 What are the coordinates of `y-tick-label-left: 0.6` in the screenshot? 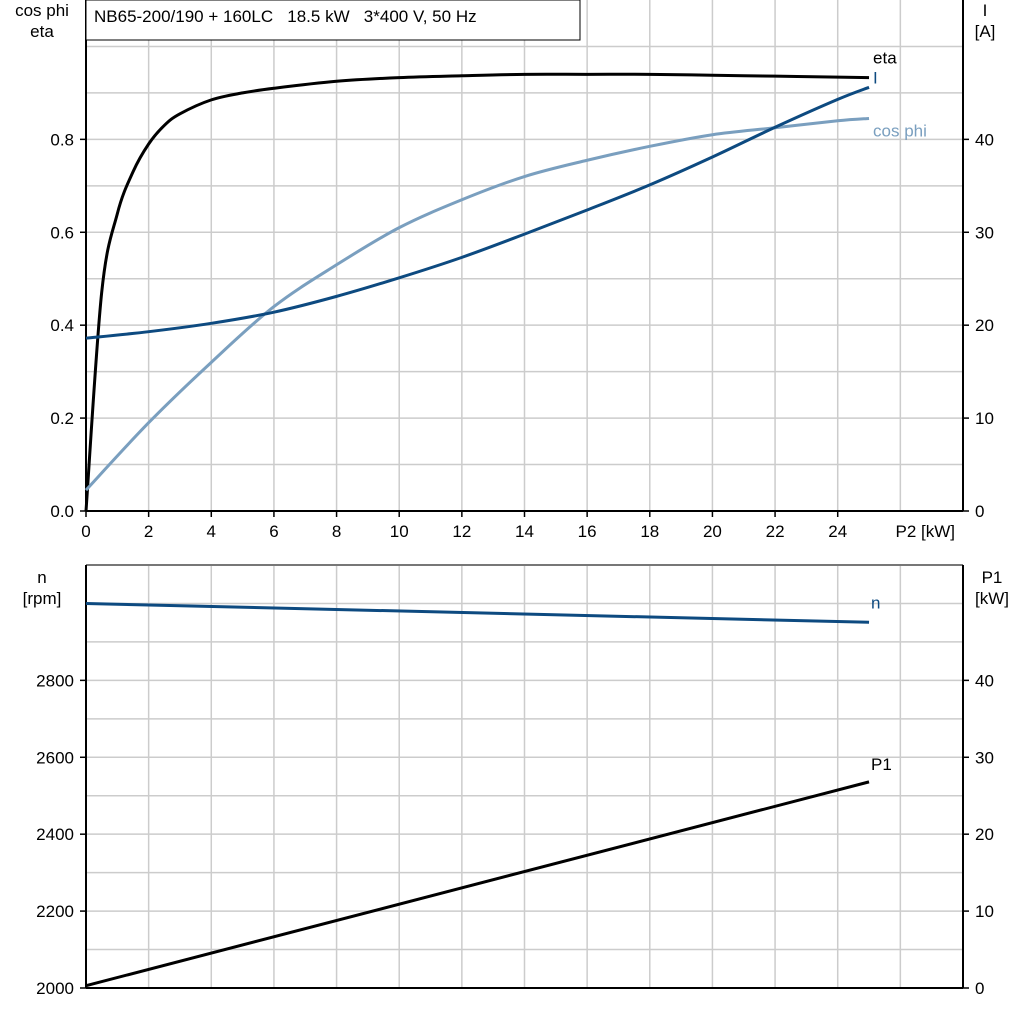 It's located at (62, 232).